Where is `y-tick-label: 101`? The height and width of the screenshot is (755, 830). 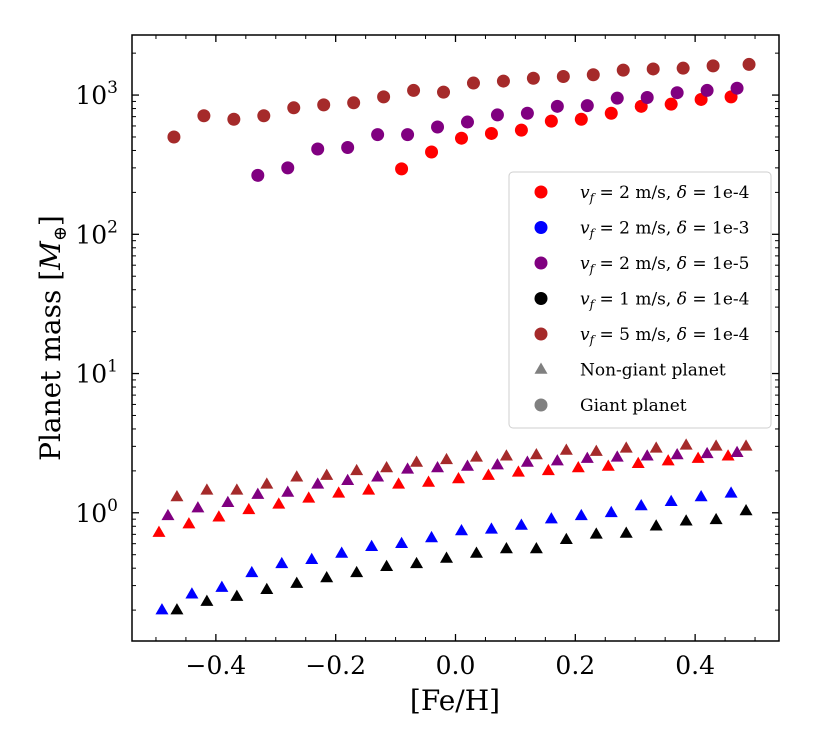
y-tick-label: 101 is located at coordinates (96, 373).